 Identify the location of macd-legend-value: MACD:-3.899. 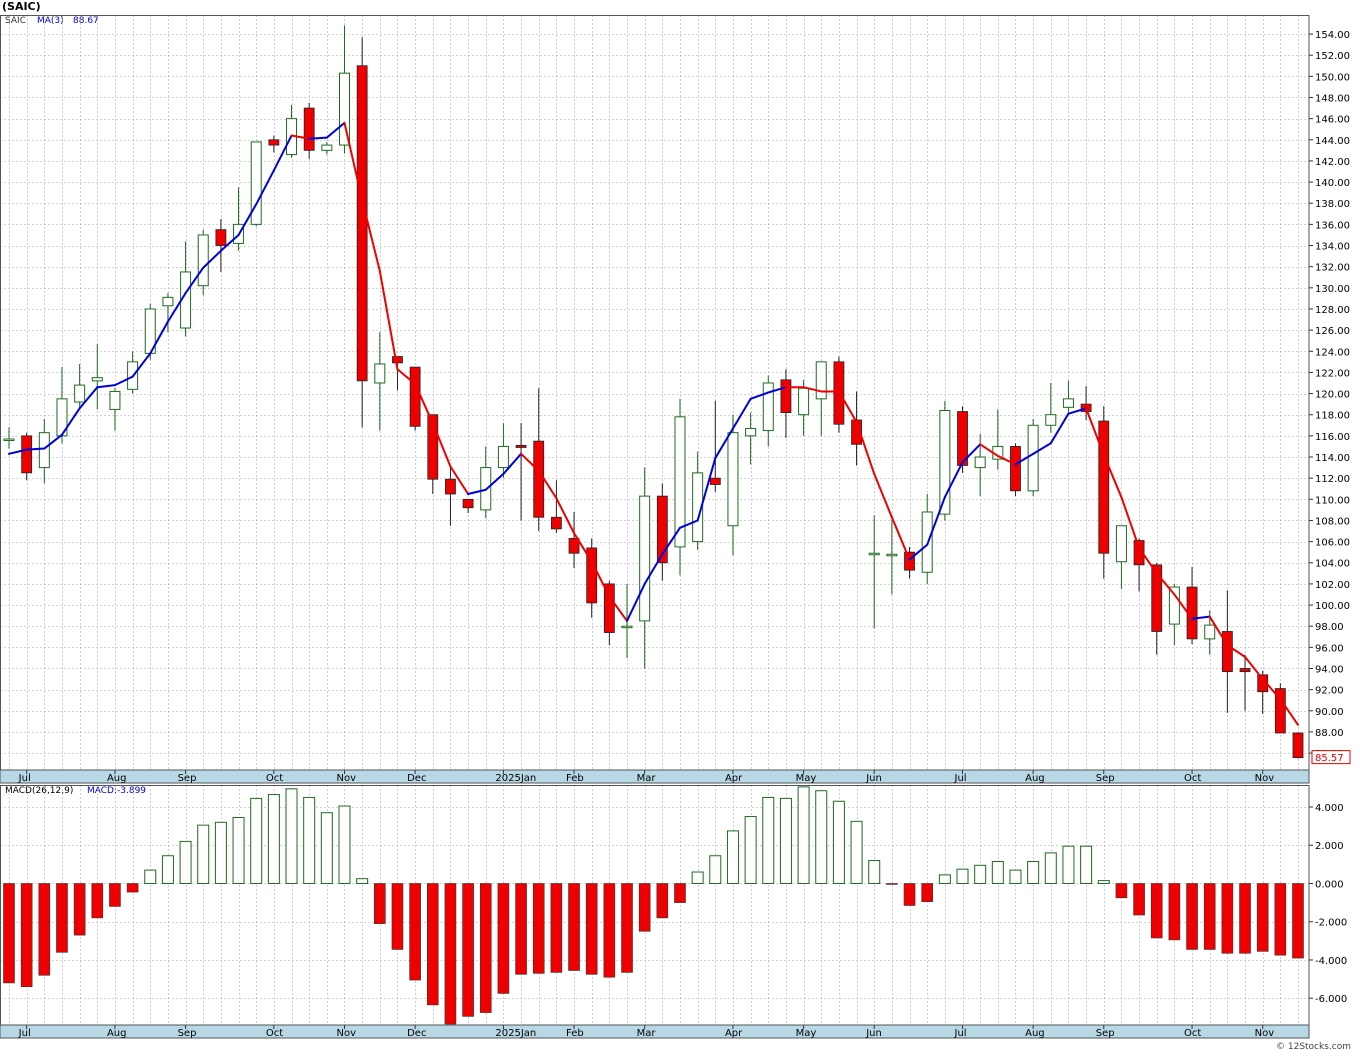
(117, 791).